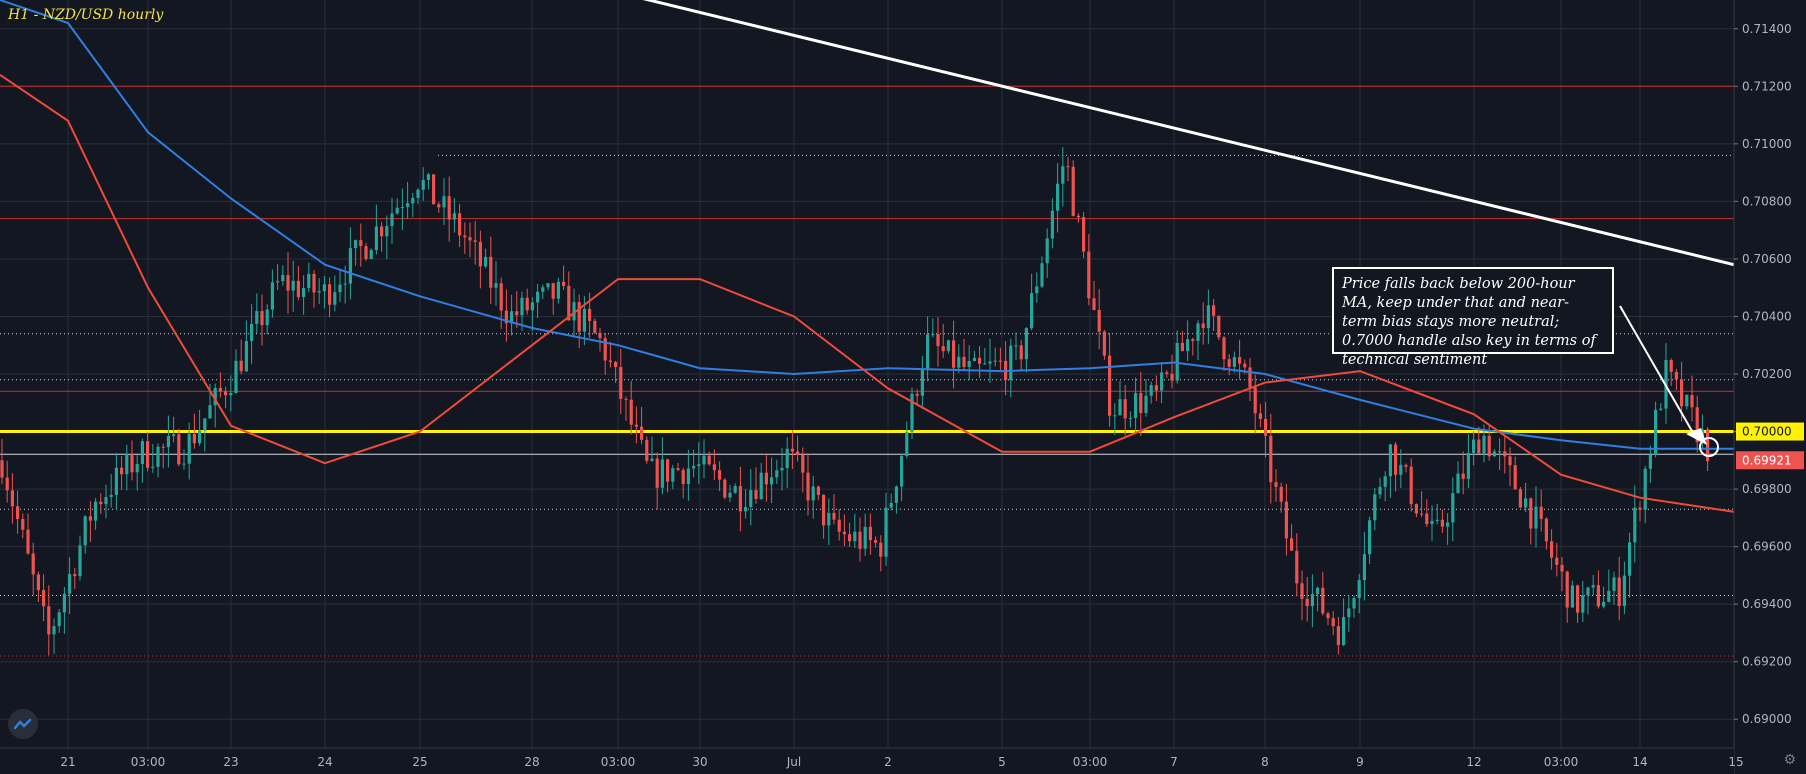 The height and width of the screenshot is (774, 1806). I want to click on time-tick-label: 14, so click(1639, 762).